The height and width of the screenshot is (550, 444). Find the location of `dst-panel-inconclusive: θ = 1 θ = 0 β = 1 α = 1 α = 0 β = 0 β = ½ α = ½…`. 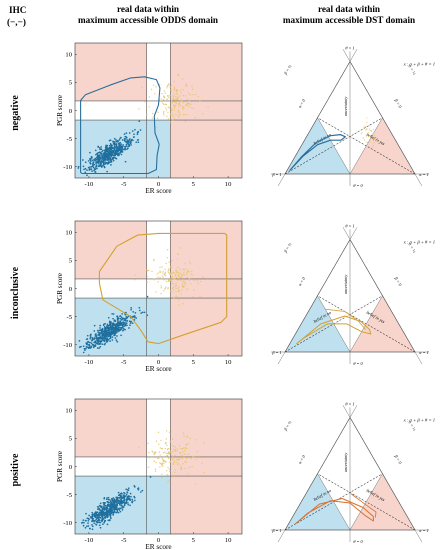

dst-panel-inconclusive: θ = 1 θ = 0 β = 1 α = 1 α = 0 β = 0 β = ½ α = ½… is located at coordinates (353, 294).